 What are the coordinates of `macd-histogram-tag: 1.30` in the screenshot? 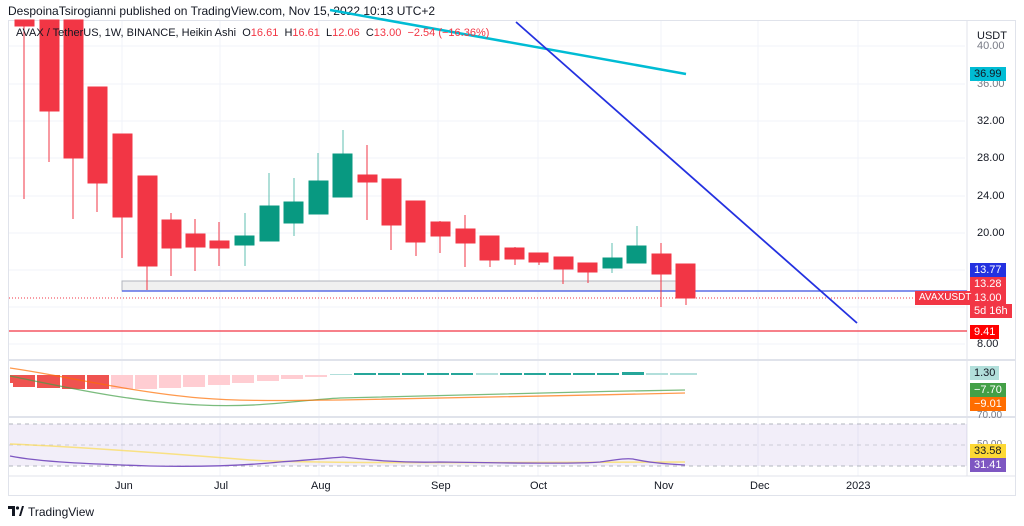 It's located at (985, 373).